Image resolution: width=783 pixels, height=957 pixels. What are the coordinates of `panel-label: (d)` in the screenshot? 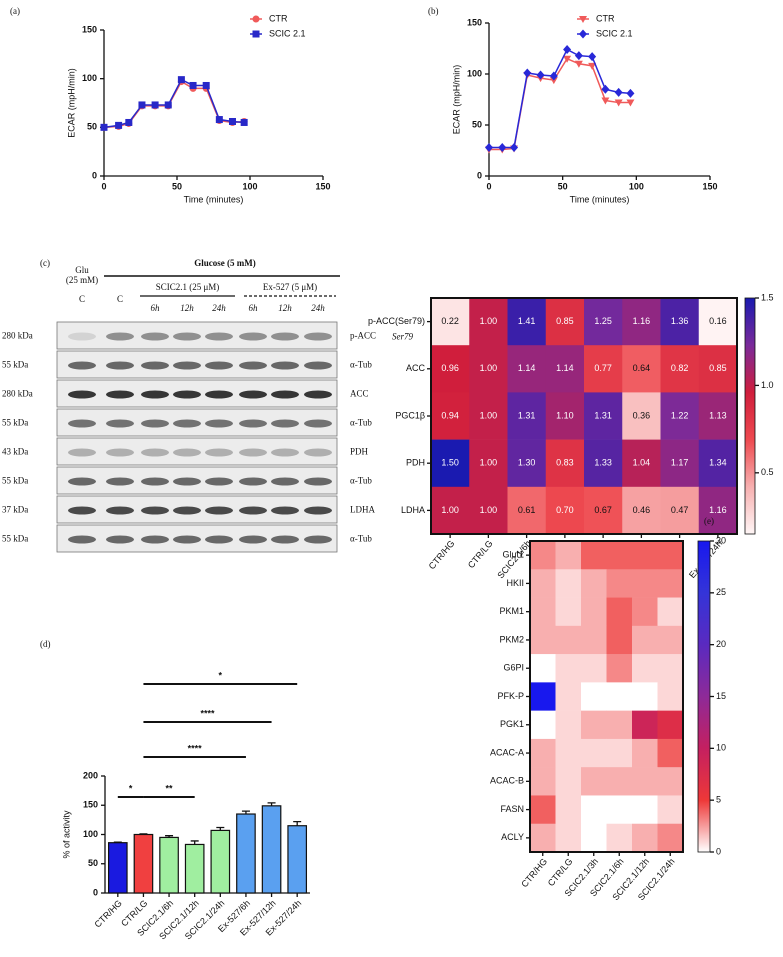 It's located at (45, 644).